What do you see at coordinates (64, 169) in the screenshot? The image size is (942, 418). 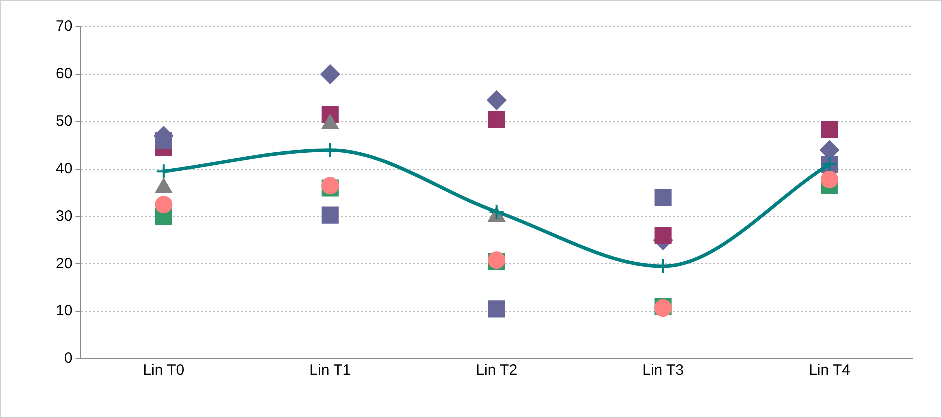 I see `y-tick-label: 40` at bounding box center [64, 169].